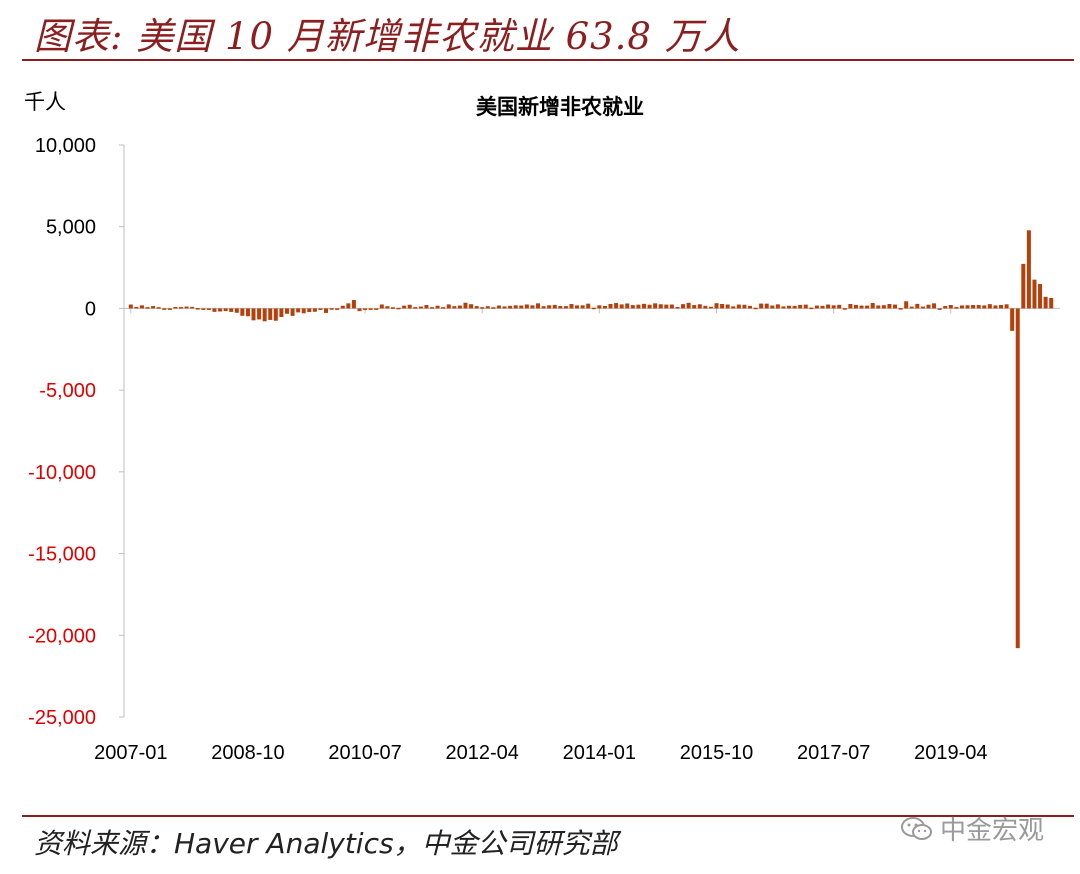  Describe the element at coordinates (548, 816) in the screenshot. I see `footer-divider` at that location.